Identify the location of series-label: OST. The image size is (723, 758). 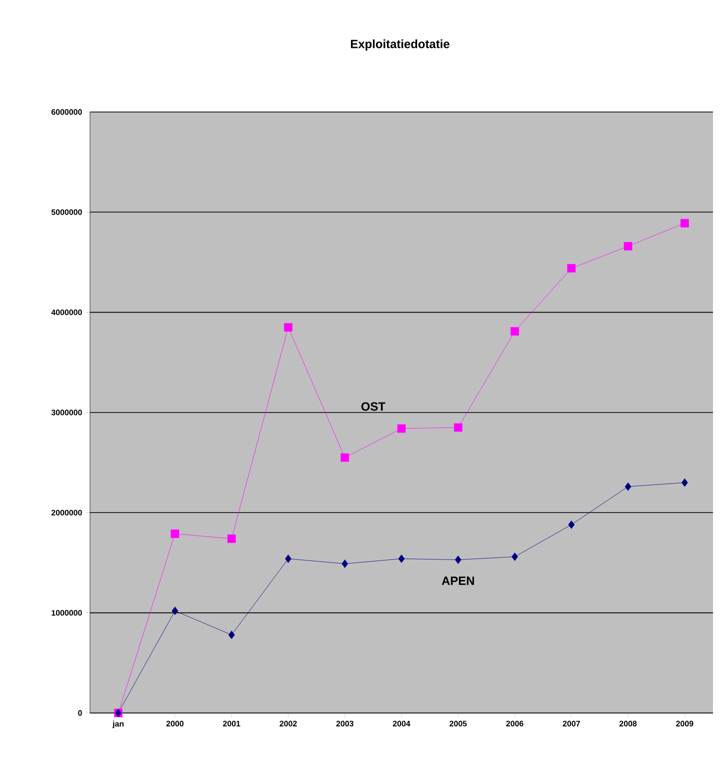
(373, 406).